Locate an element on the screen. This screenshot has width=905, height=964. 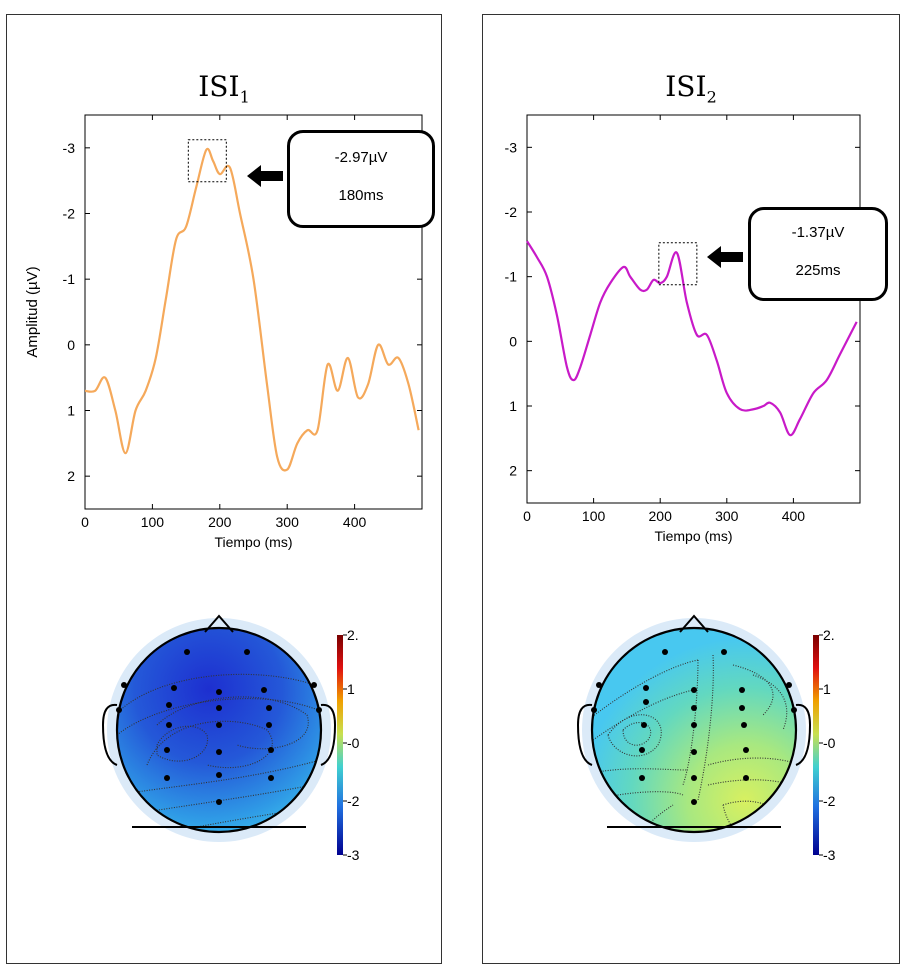
title-main: ISI is located at coordinates (686, 86).